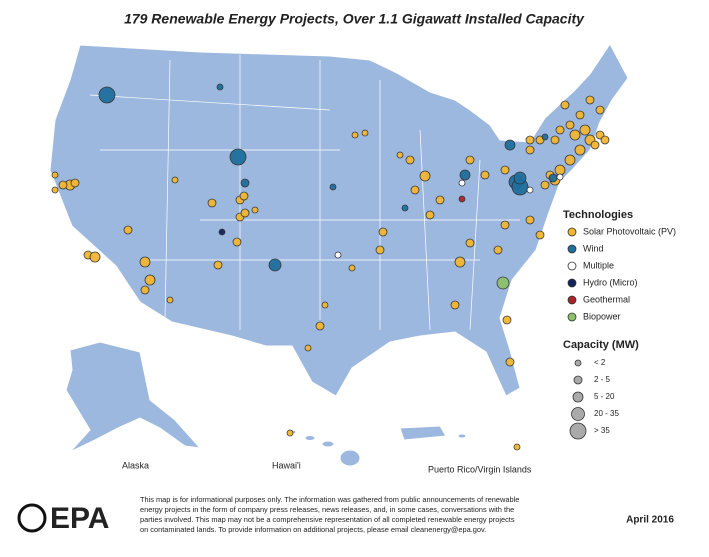  I want to click on legend-label: Solar Photovoltaic (PV), so click(629, 231).